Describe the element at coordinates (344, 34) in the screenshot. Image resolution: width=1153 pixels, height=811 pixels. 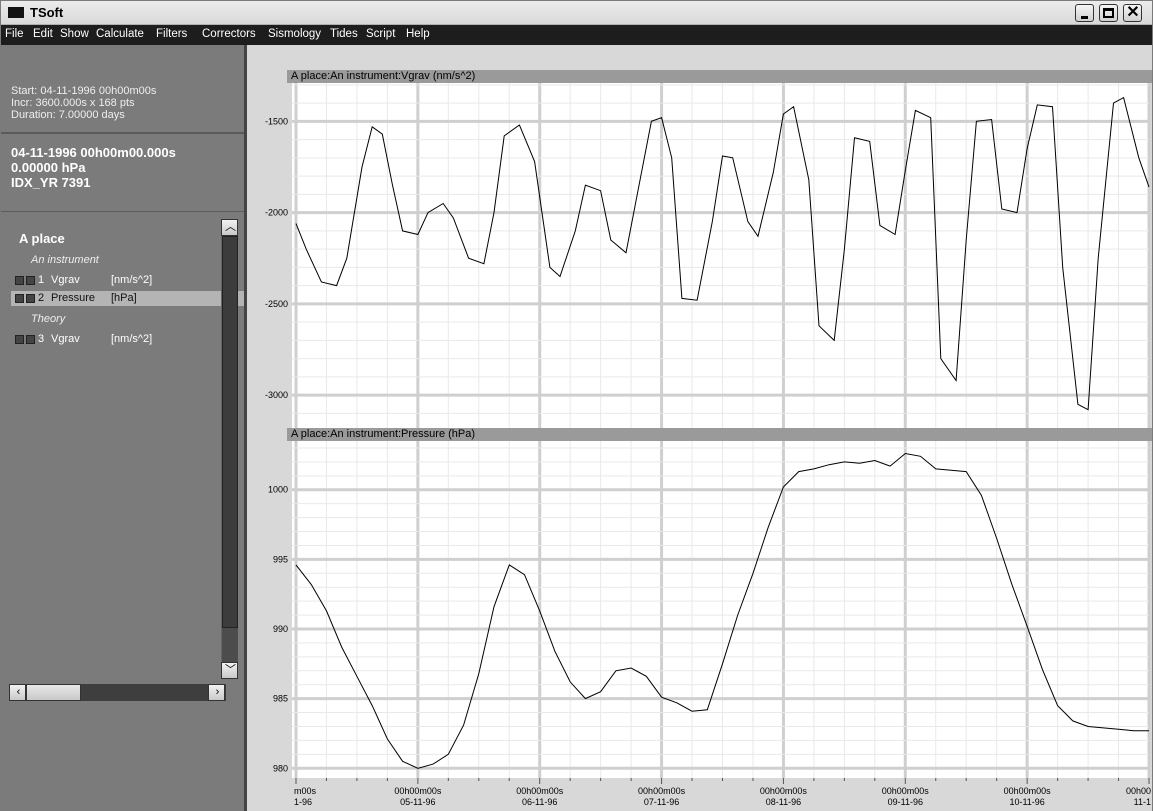
I see `menu-tides: Tides` at that location.